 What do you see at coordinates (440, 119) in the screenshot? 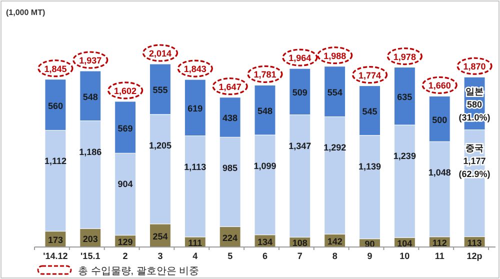
I see `data-label: 500` at bounding box center [440, 119].